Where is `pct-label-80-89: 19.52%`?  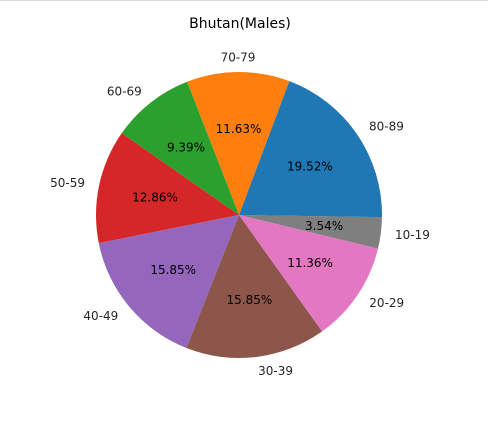 pct-label-80-89: 19.52% is located at coordinates (310, 167).